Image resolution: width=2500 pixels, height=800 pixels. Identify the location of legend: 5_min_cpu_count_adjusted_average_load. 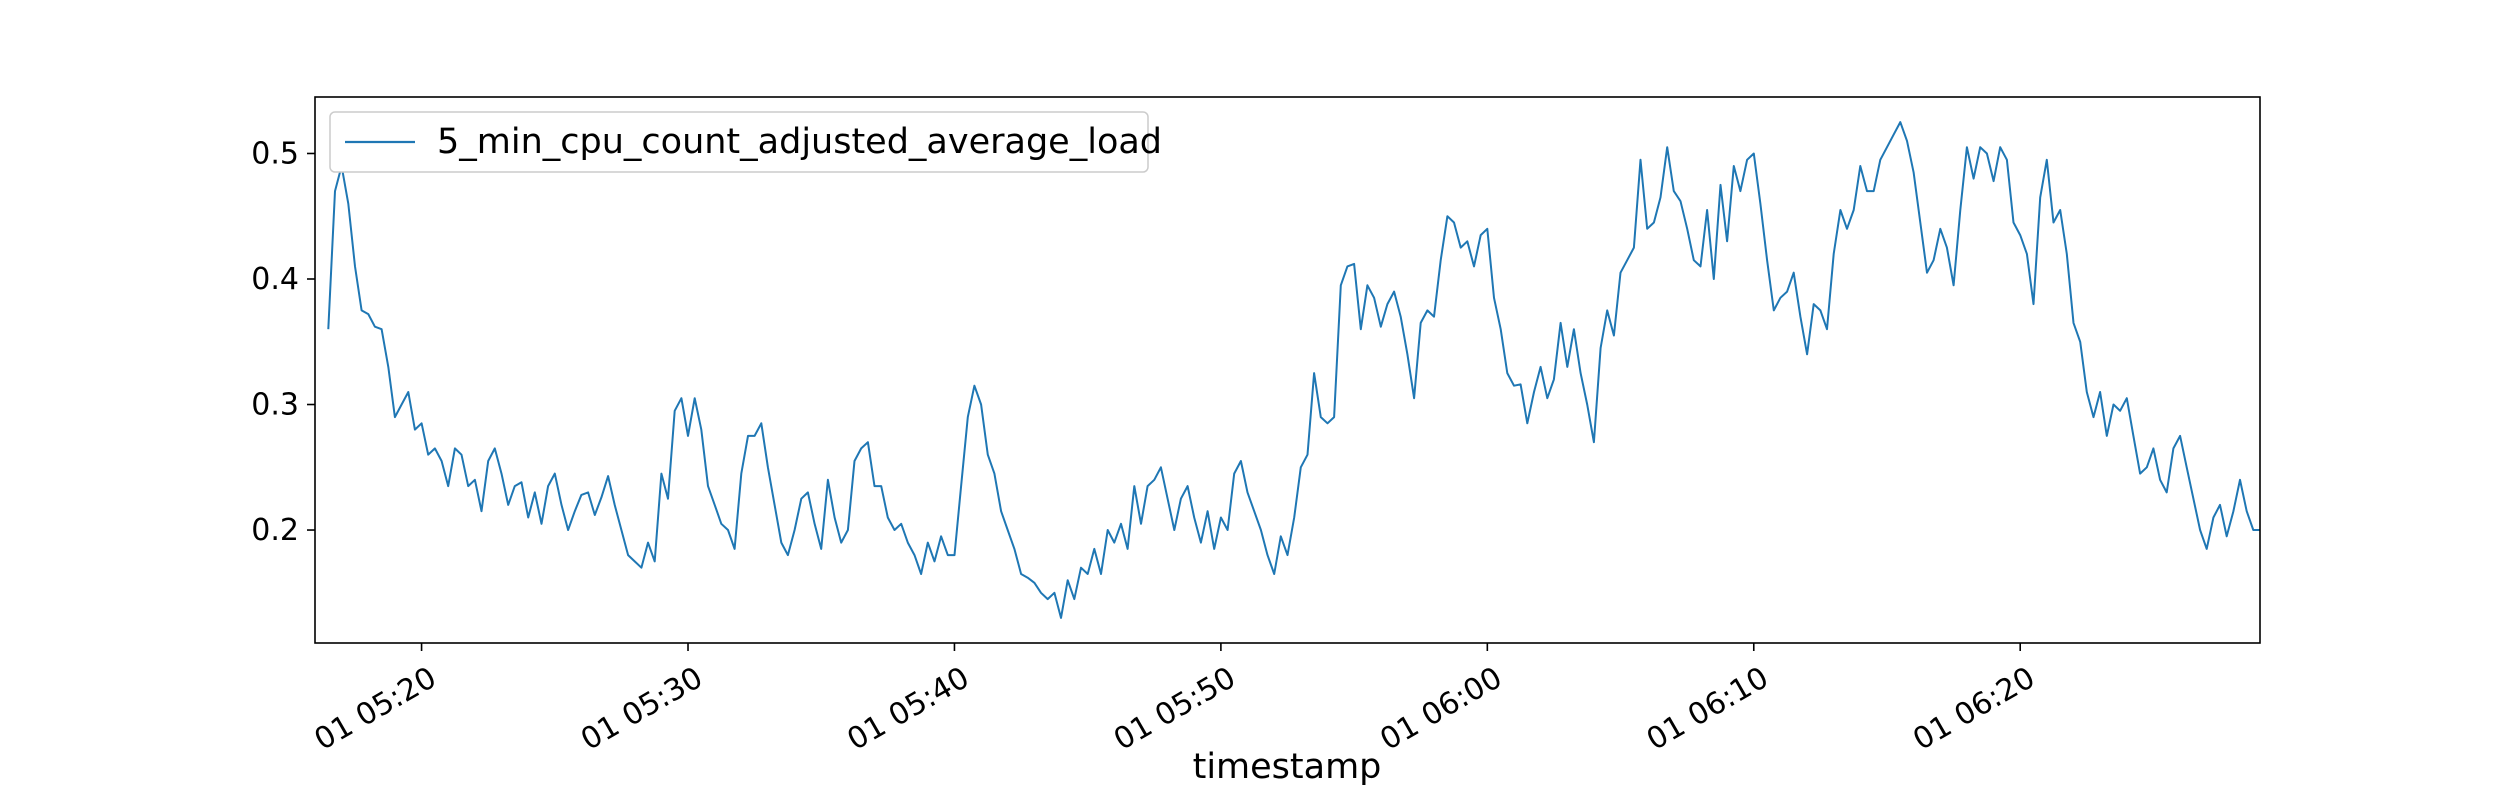
(745, 142).